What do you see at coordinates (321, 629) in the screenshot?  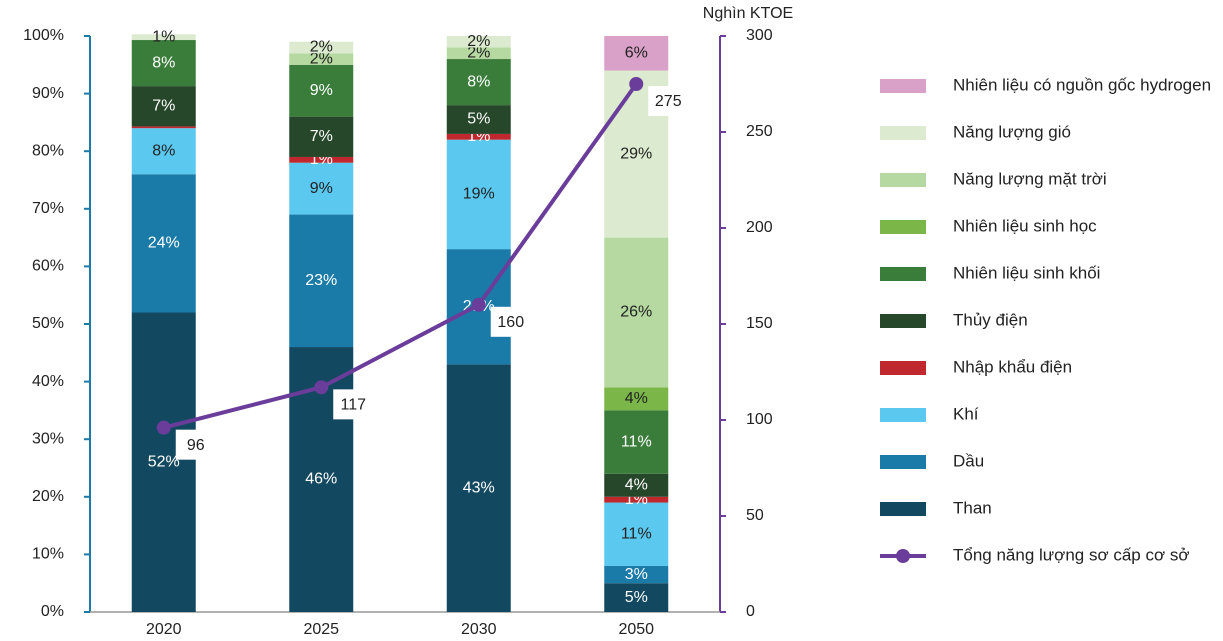 I see `x-tick-label: 2025` at bounding box center [321, 629].